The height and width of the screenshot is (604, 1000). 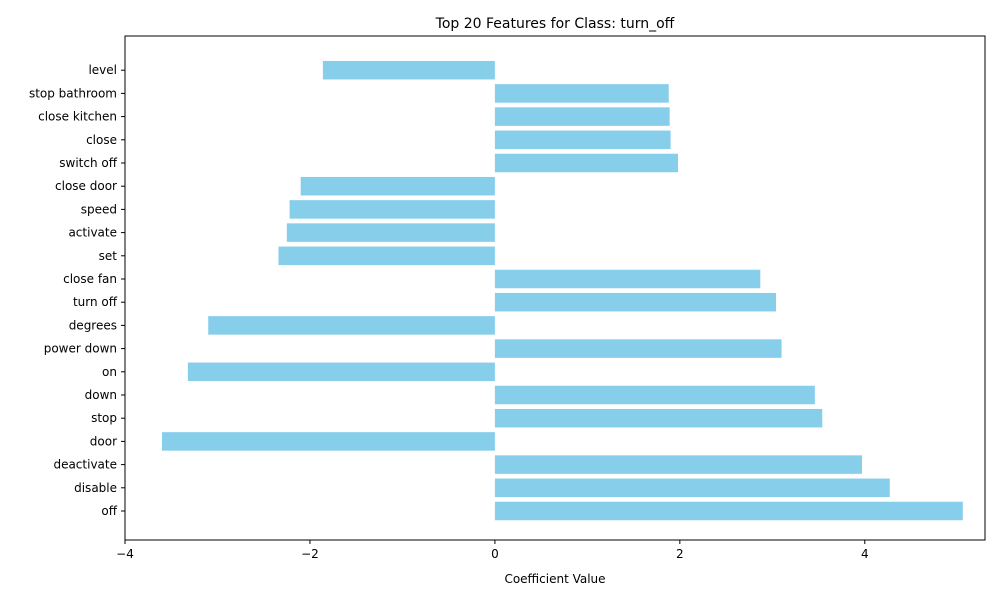 What do you see at coordinates (658, 418) in the screenshot?
I see `bar-stop` at bounding box center [658, 418].